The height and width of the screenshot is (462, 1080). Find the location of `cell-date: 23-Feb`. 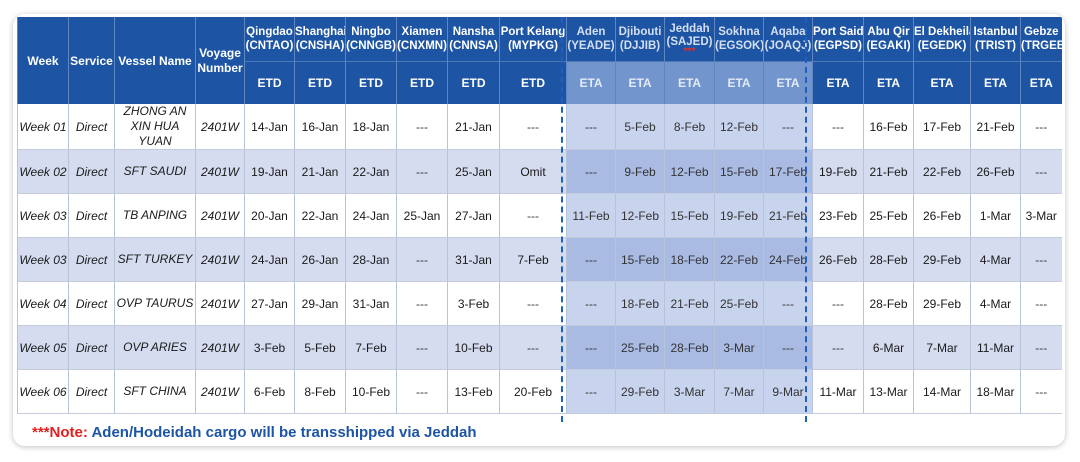

cell-date: 23-Feb is located at coordinates (838, 215).